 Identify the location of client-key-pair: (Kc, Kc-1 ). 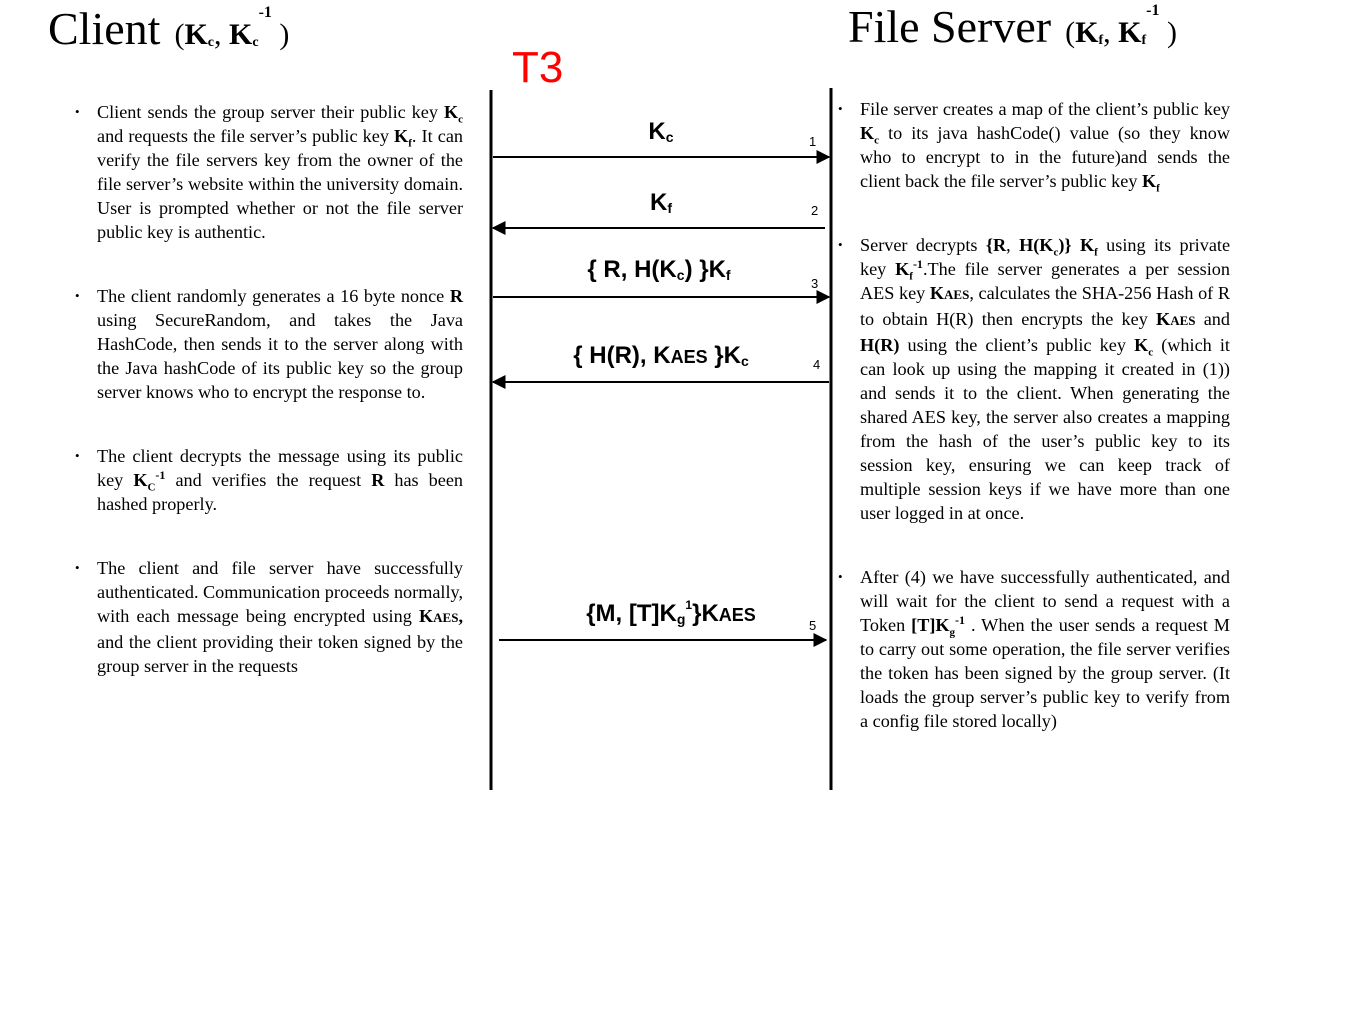
(232, 27).